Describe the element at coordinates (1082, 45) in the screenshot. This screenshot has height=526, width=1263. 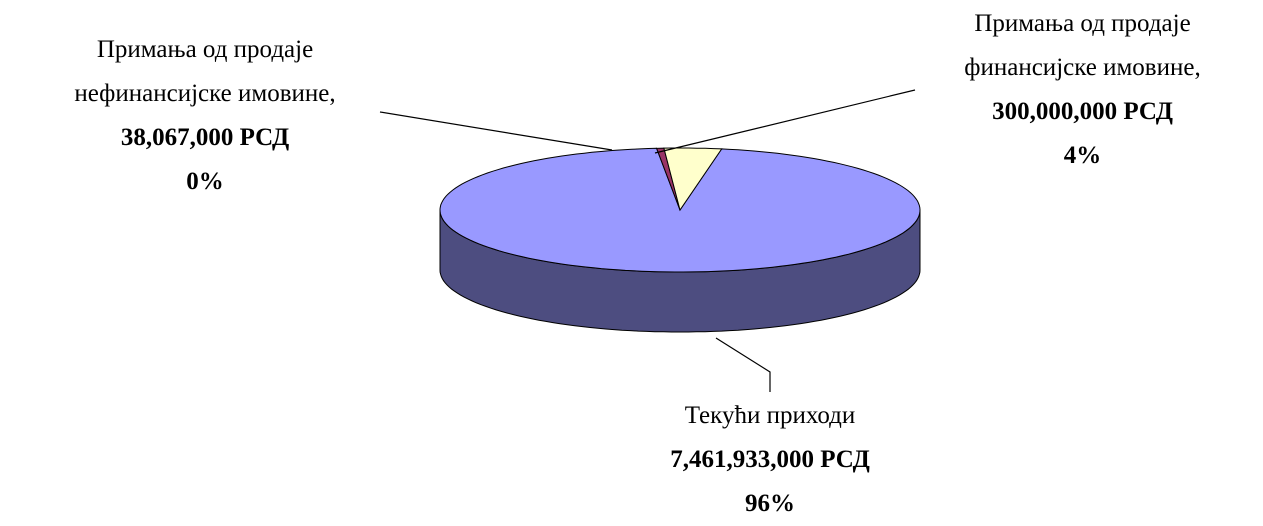
I see `category-label: Примања од продаје финансијске имовине,` at that location.